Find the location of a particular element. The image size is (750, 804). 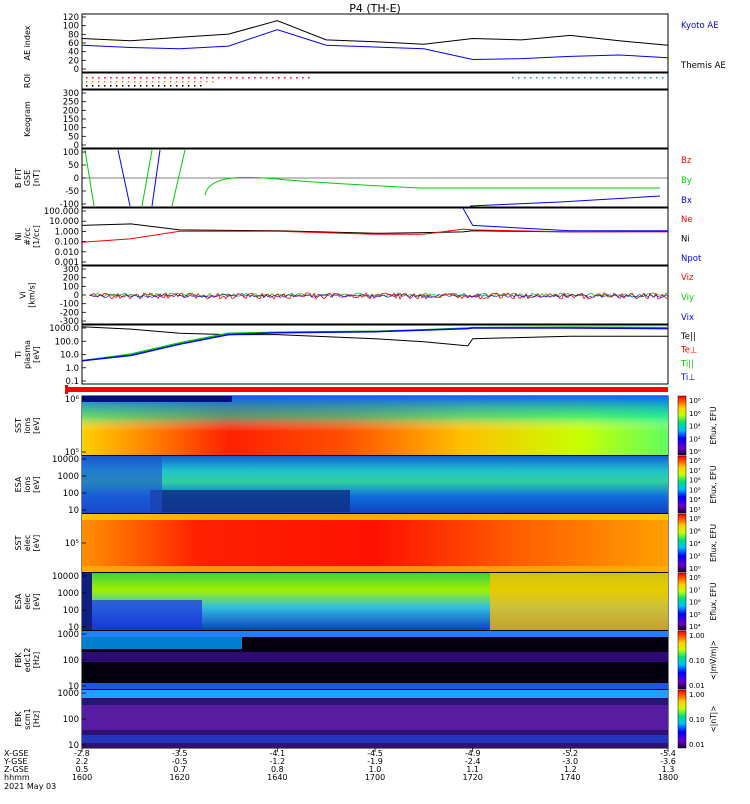

y-axis-label-keogram: Keogram is located at coordinates (27, 119).